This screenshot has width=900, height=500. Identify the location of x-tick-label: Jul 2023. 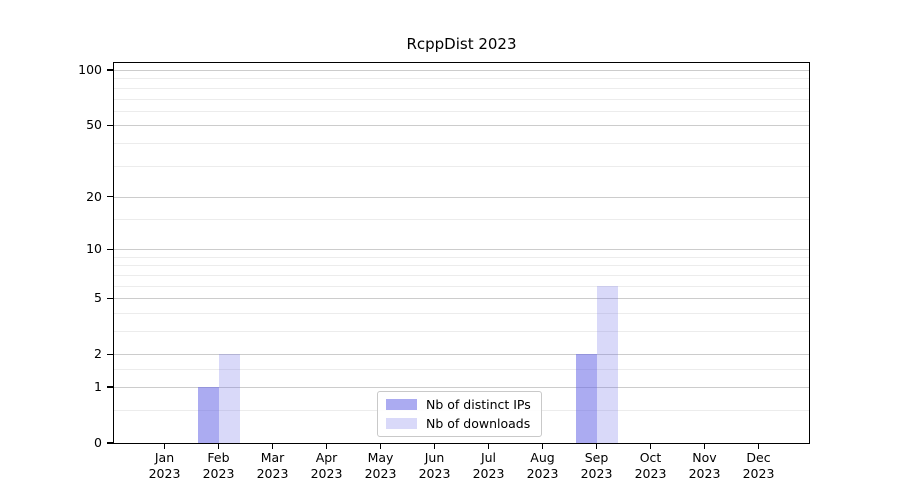
(489, 466).